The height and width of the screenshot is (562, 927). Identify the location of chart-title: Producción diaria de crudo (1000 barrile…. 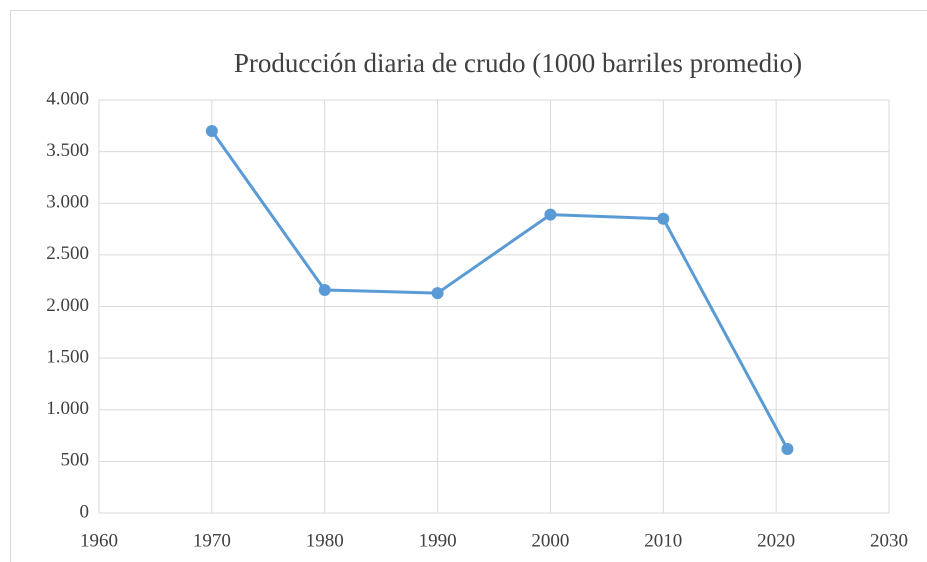
(518, 63).